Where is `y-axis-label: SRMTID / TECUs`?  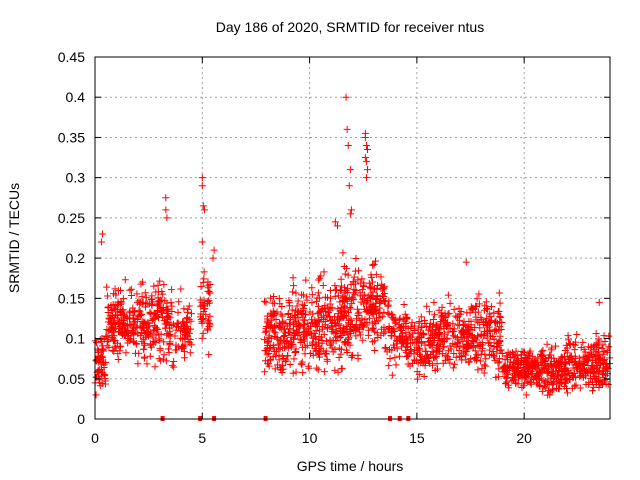 y-axis-label: SRMTID / TECUs is located at coordinates (14, 238).